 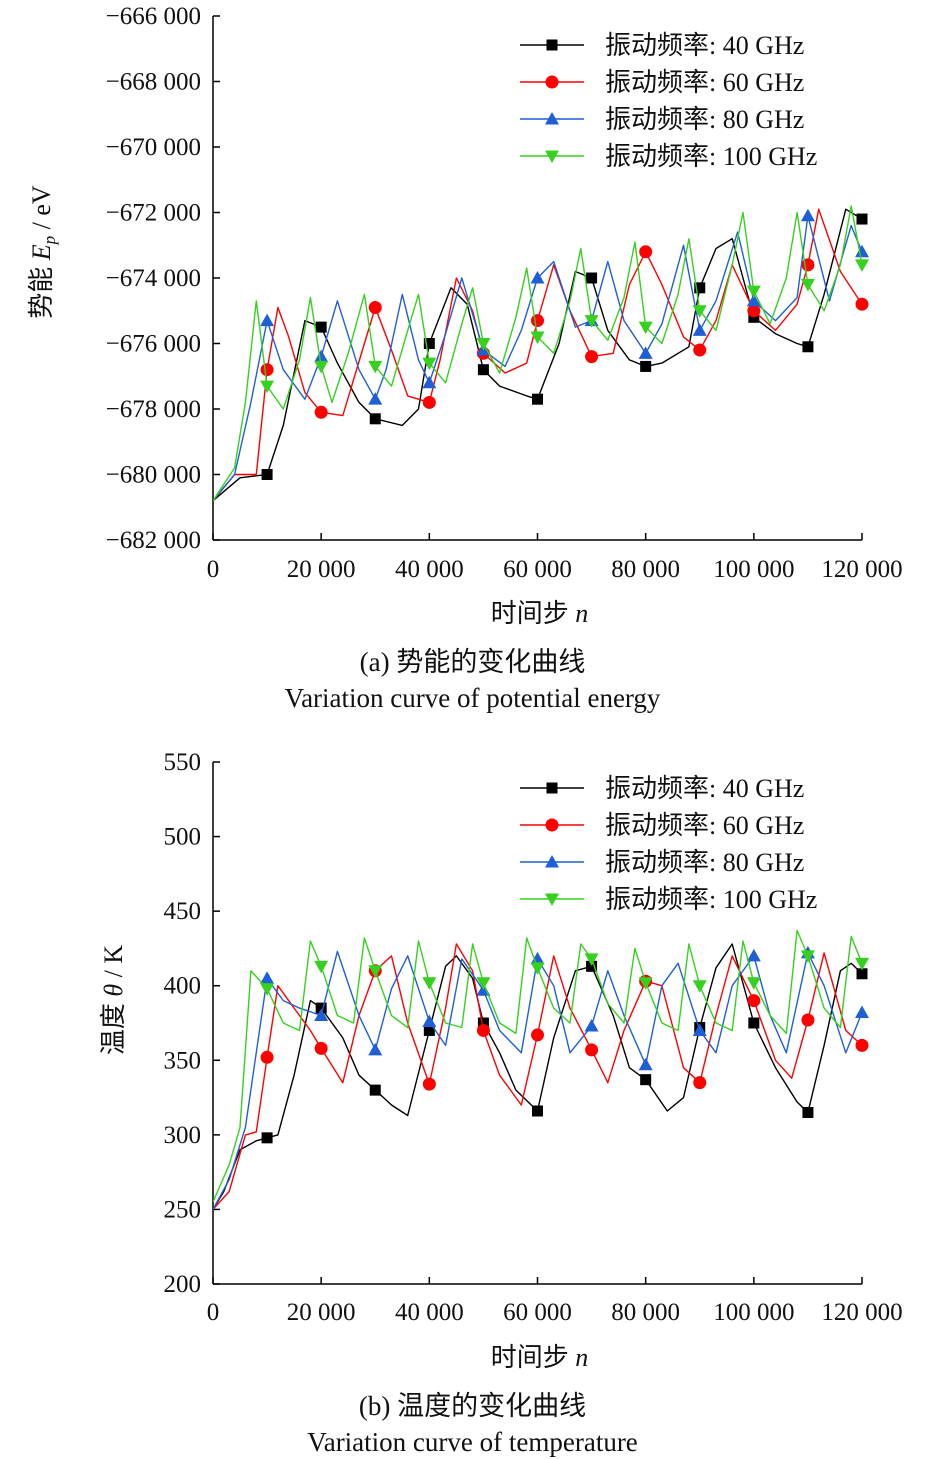 I want to click on y-tick-label: 450, so click(x=183, y=911).